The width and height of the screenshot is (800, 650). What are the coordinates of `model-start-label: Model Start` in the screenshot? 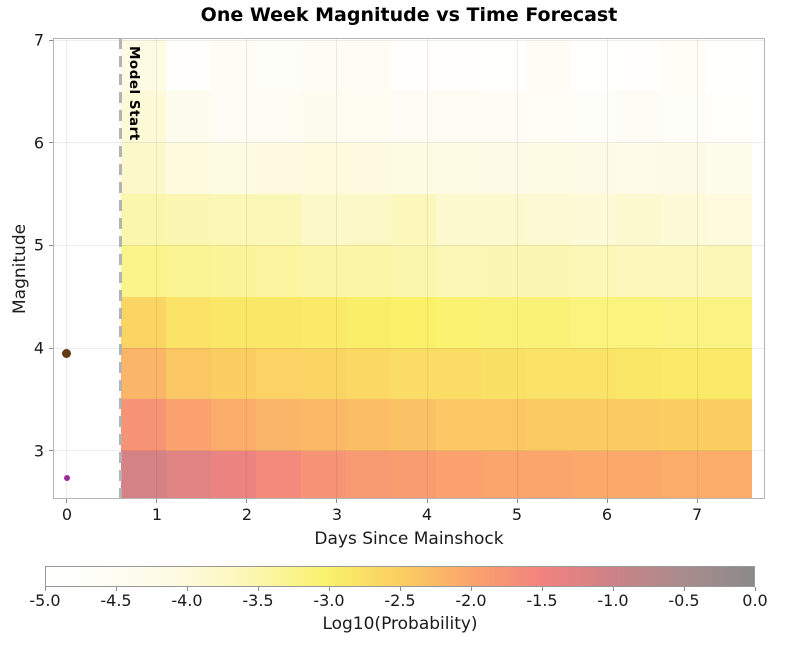 It's located at (133, 93).